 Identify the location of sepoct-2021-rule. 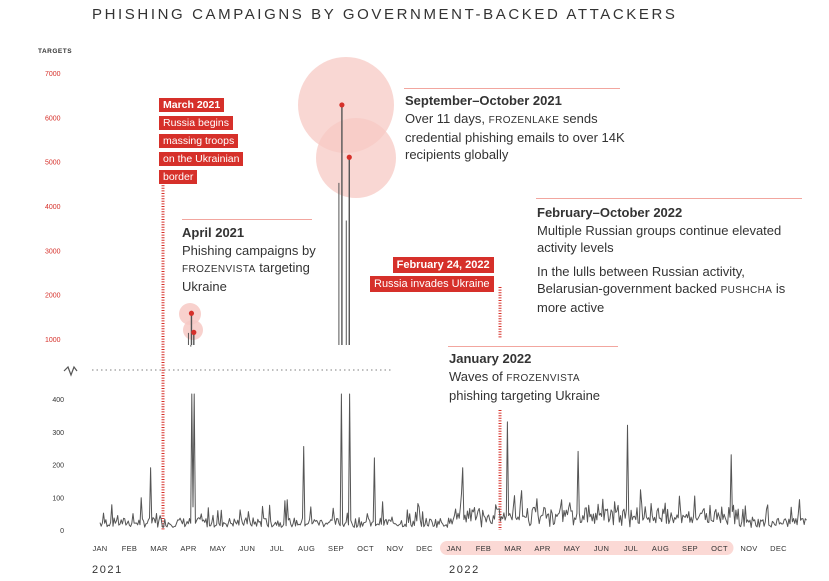
(512, 88).